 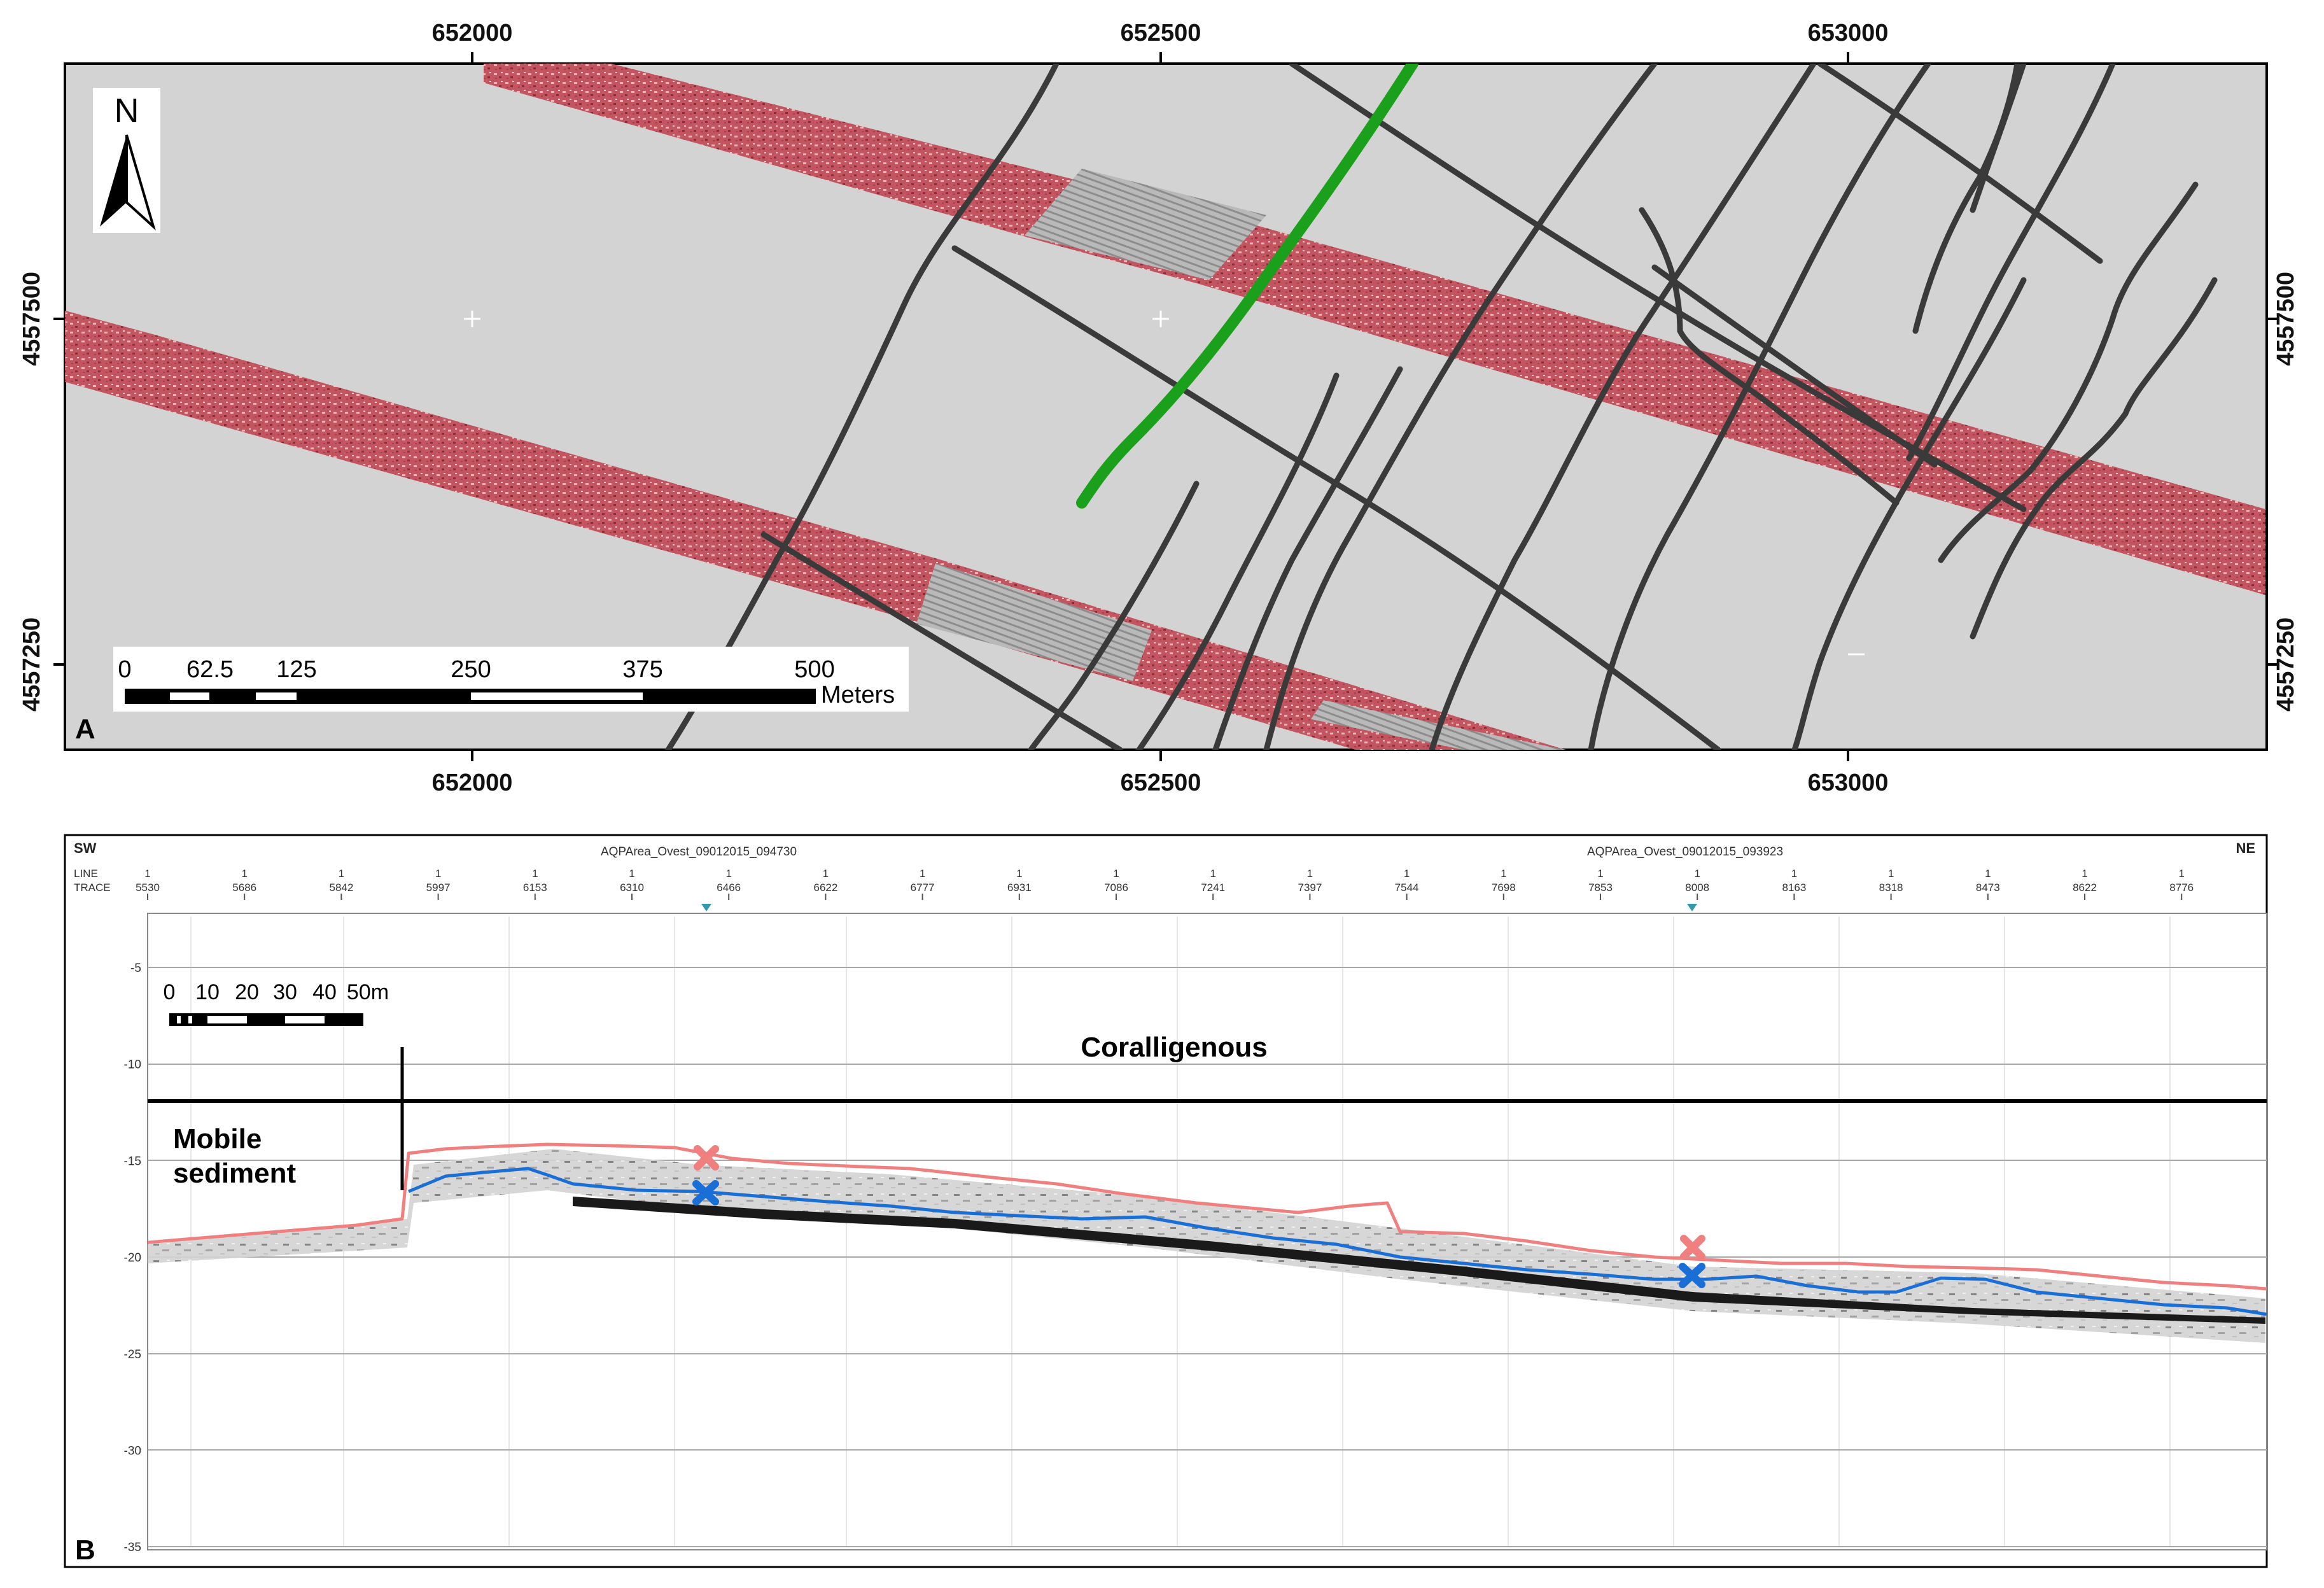 What do you see at coordinates (825, 888) in the screenshot?
I see `trace-value: 6622` at bounding box center [825, 888].